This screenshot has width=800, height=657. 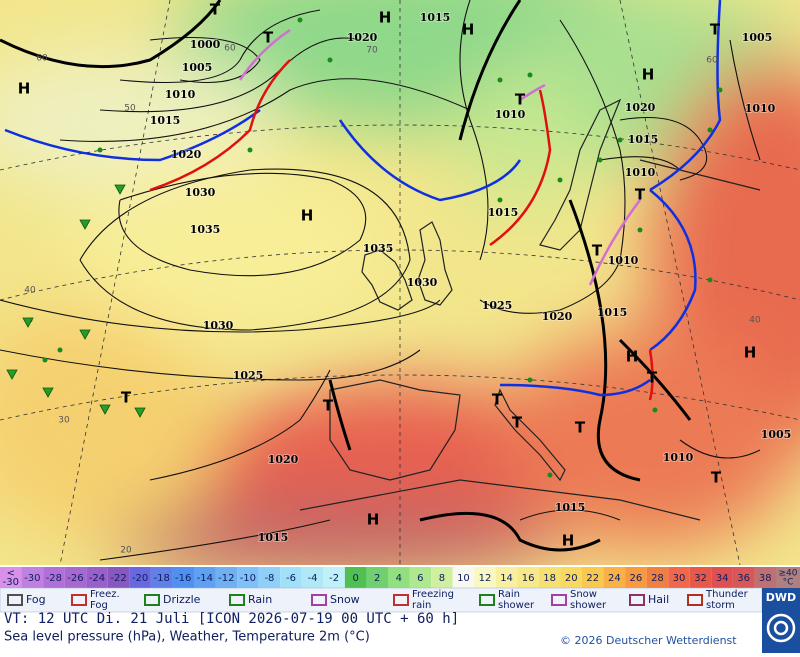 I want to click on legend-label: rain, so click(x=421, y=605).